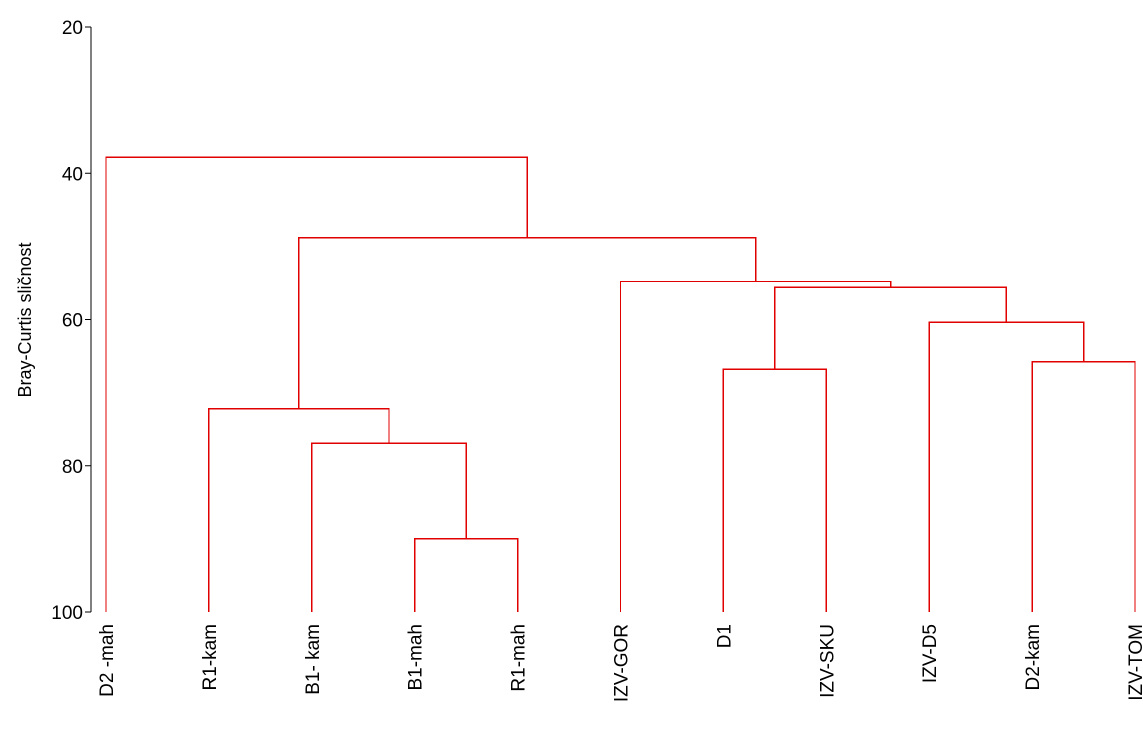 The width and height of the screenshot is (1143, 739). Describe the element at coordinates (107, 660) in the screenshot. I see `leaf-label: D2 -mah` at that location.